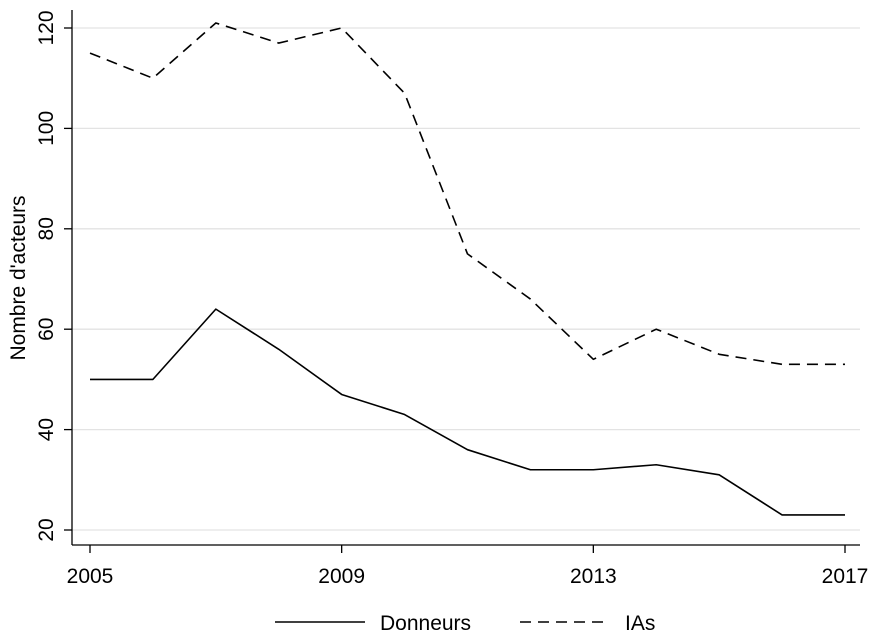 The width and height of the screenshot is (877, 644). I want to click on y-tick-label-40: 40, so click(46, 429).